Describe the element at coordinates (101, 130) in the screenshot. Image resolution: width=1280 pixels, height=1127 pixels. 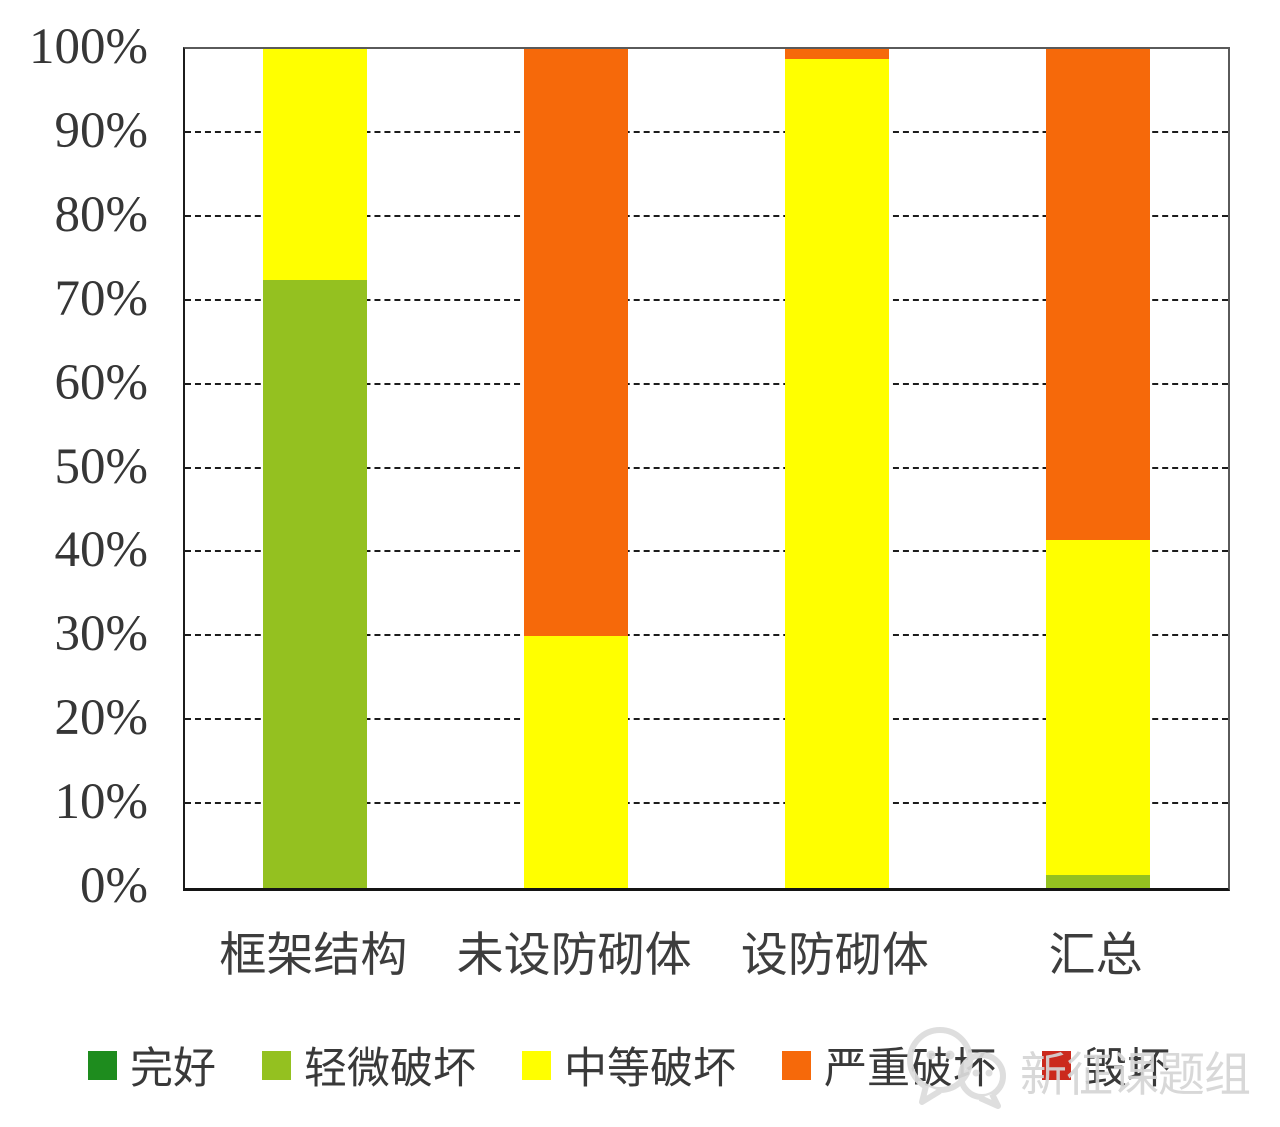
I see `y-tick-label: 90%` at that location.